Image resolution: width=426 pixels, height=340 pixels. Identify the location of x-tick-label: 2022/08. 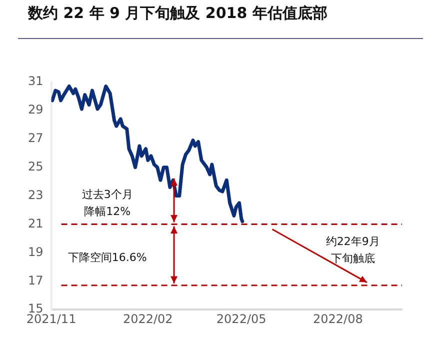
(338, 319).